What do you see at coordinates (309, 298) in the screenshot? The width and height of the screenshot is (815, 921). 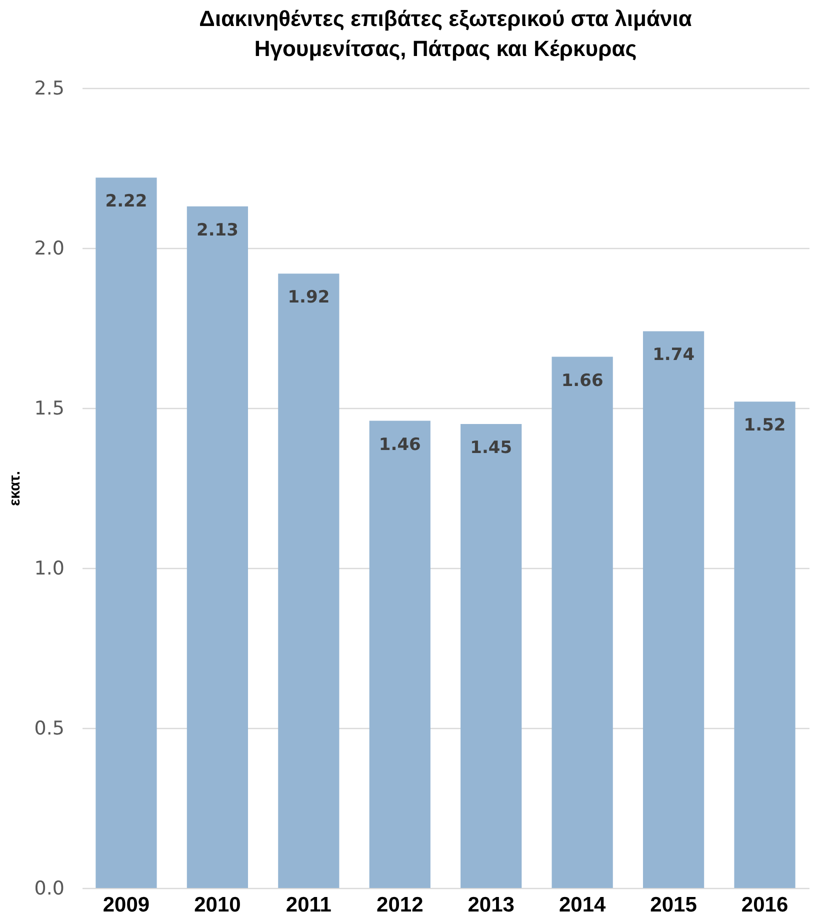 I see `data-label: 1.92` at bounding box center [309, 298].